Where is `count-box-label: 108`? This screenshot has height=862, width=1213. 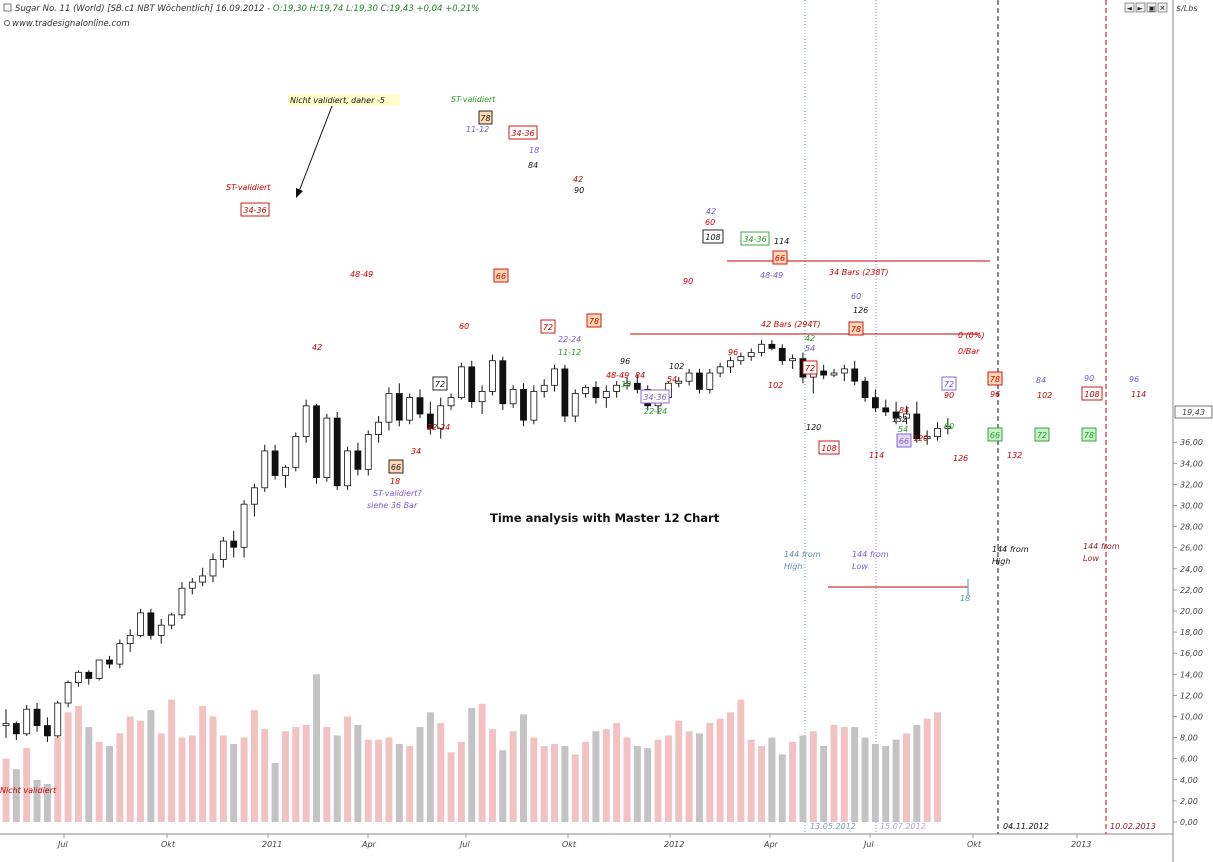
count-box-label: 108 is located at coordinates (828, 448).